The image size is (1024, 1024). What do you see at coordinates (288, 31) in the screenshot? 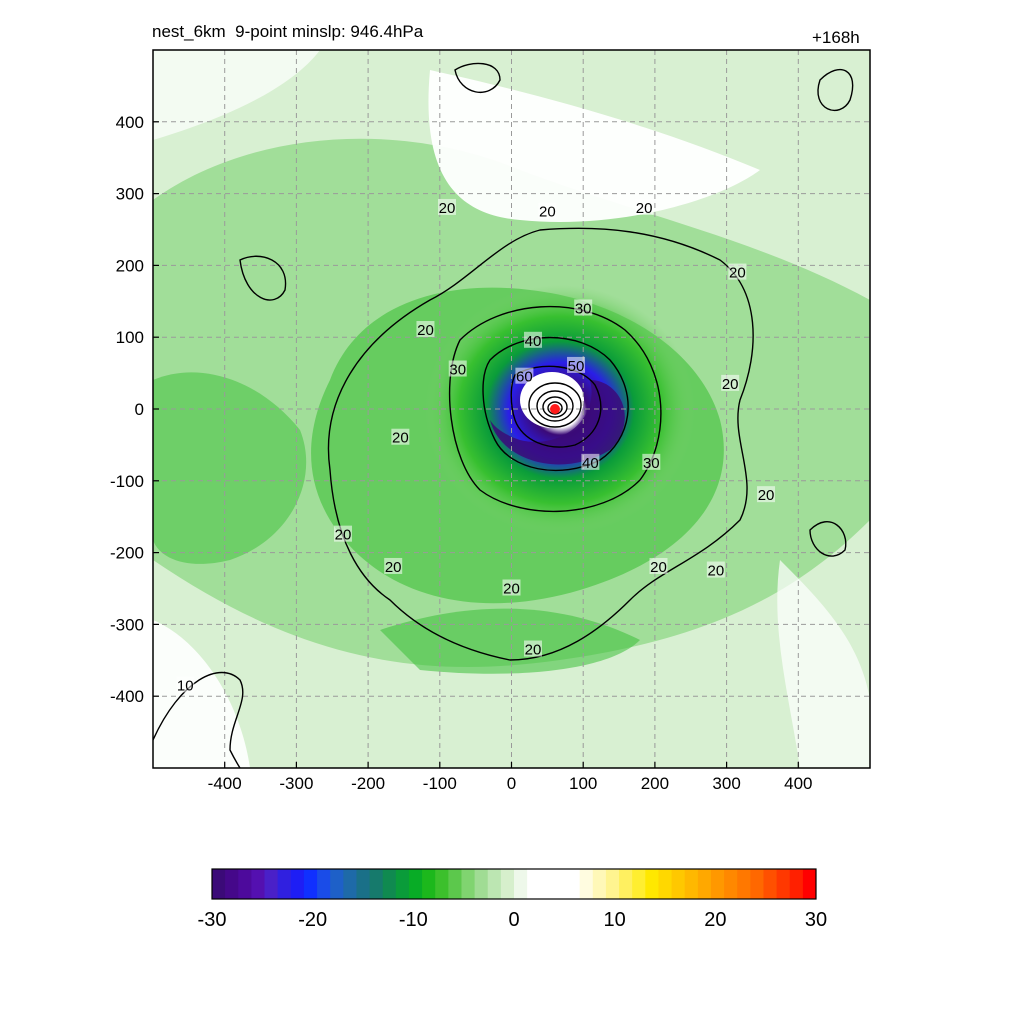
I see `chart-title: nest_6km 9-point minslp: 946.4hPa` at bounding box center [288, 31].